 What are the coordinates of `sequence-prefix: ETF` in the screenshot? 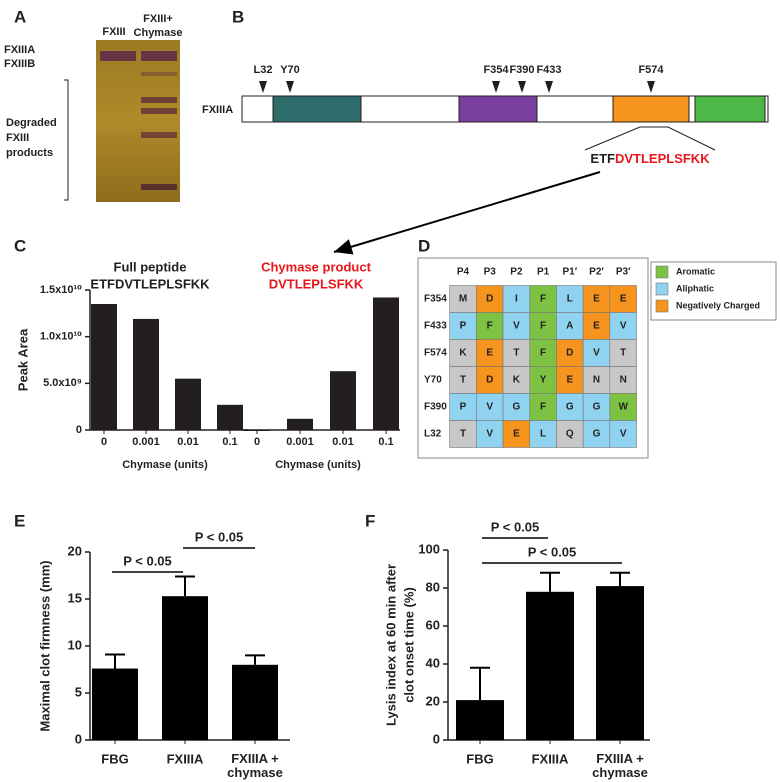 It's located at (602, 158).